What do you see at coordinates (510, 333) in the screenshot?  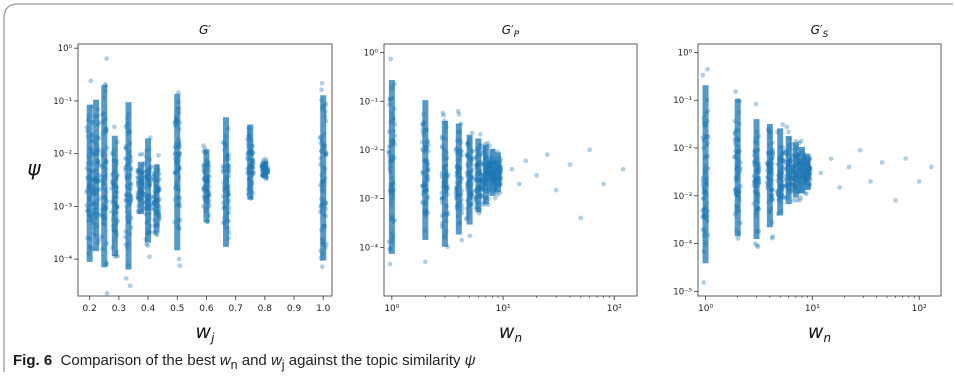 I see `x-axis-label: wn` at bounding box center [510, 333].